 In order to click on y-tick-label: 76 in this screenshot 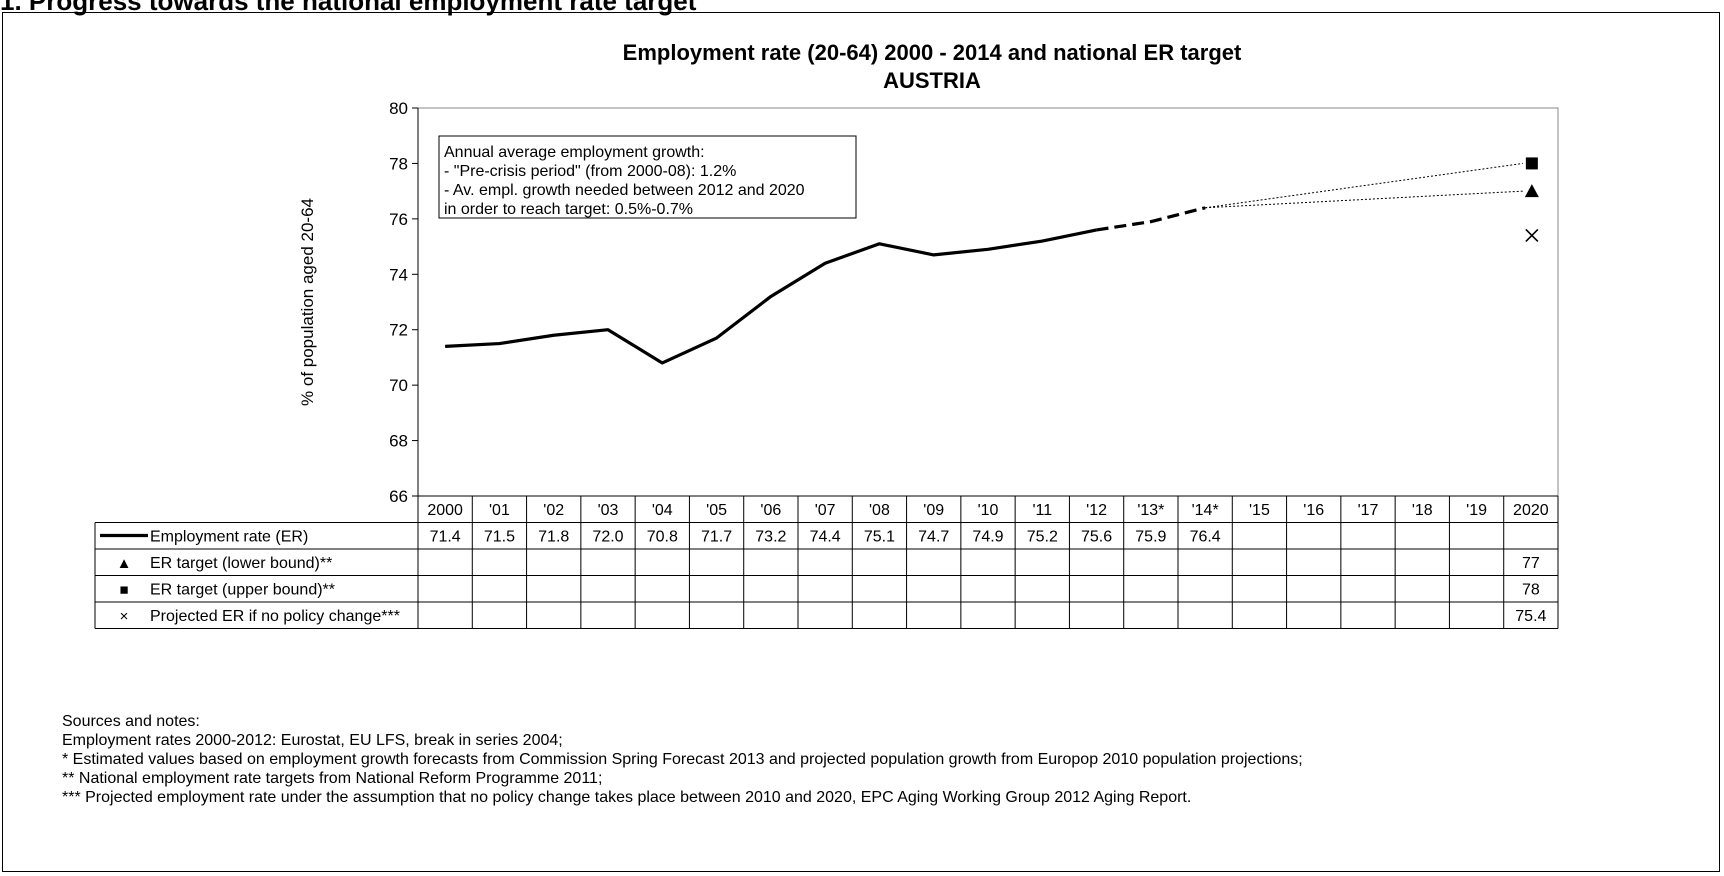, I will do `click(398, 219)`.